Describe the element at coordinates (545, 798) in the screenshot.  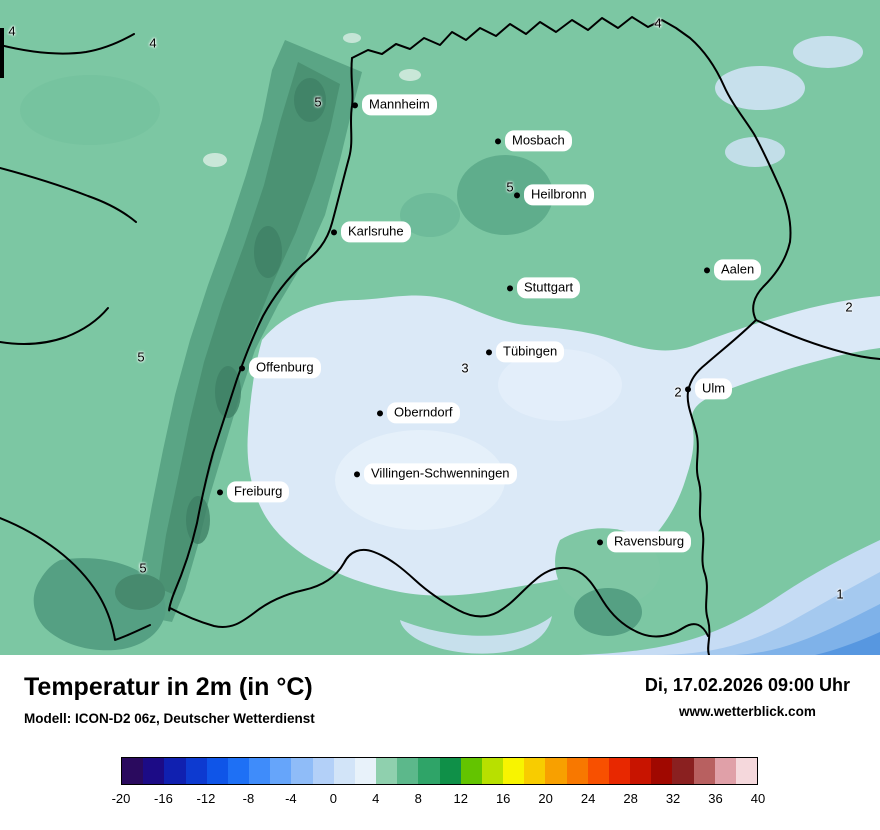
I see `colorbar-tick-label: 20` at that location.